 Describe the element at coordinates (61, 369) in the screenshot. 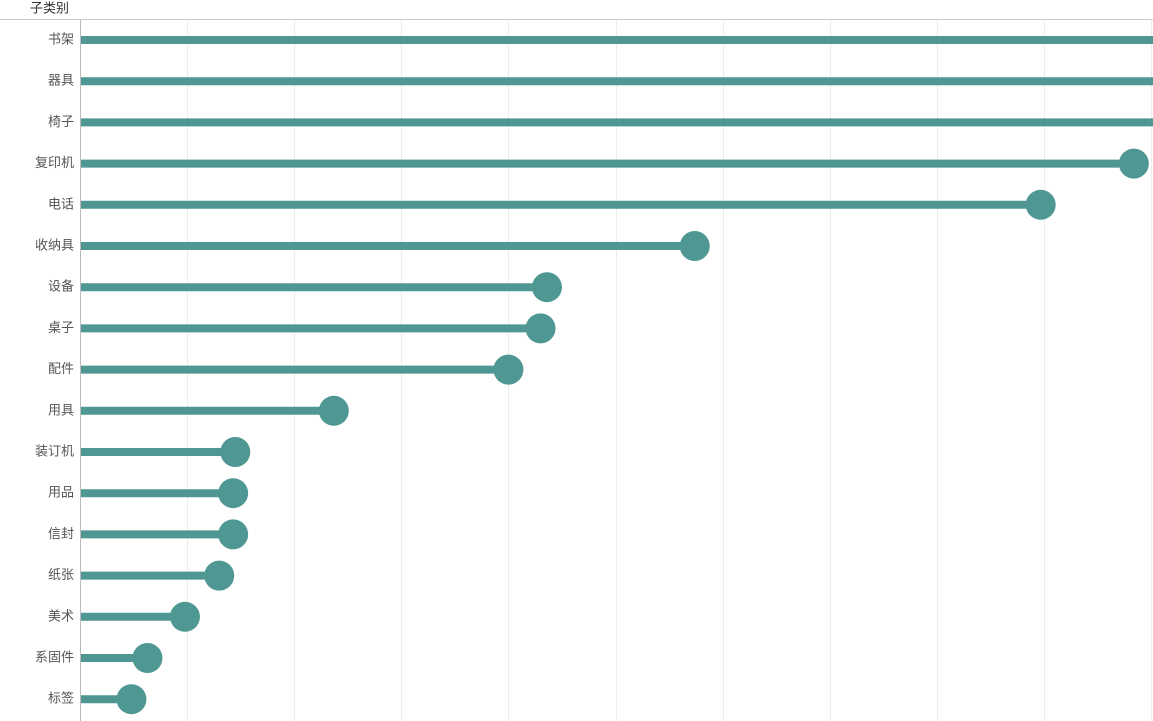

I see `y-tick-label: 配件` at that location.